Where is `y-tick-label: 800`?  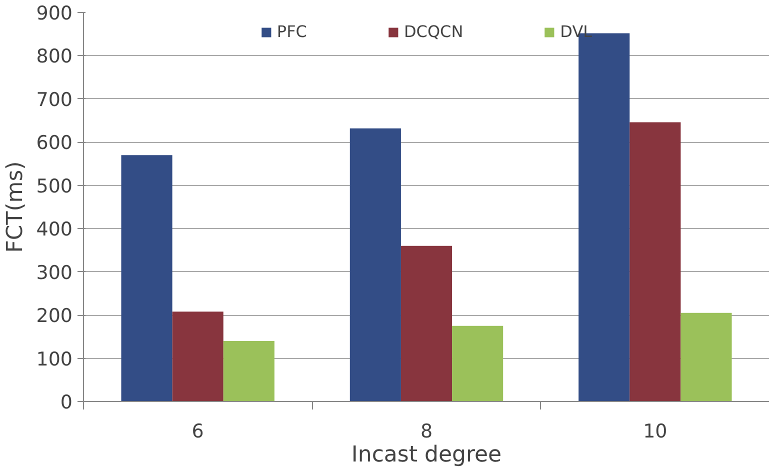 y-tick-label: 800 is located at coordinates (54, 57).